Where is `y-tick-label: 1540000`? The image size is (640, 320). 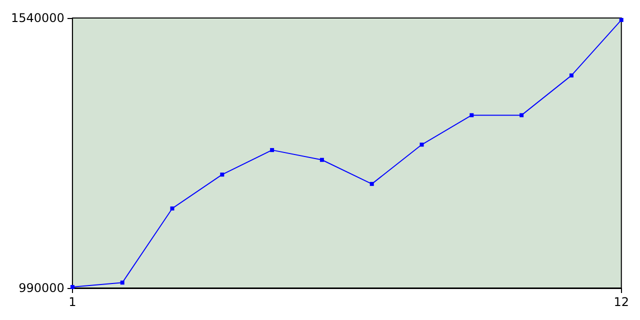
y-tick-label: 1540000 is located at coordinates (37, 18).